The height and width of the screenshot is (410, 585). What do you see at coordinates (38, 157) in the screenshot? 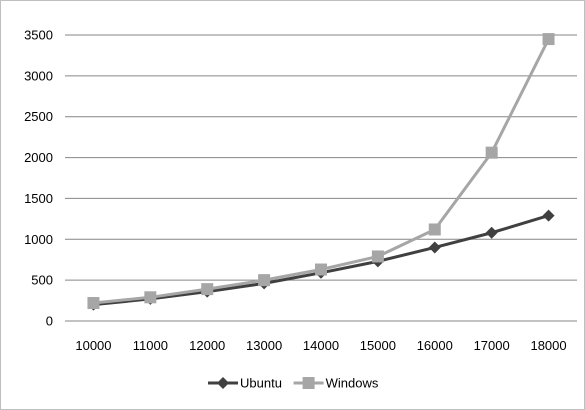
I see `y-tick-label: 2000` at bounding box center [38, 157].